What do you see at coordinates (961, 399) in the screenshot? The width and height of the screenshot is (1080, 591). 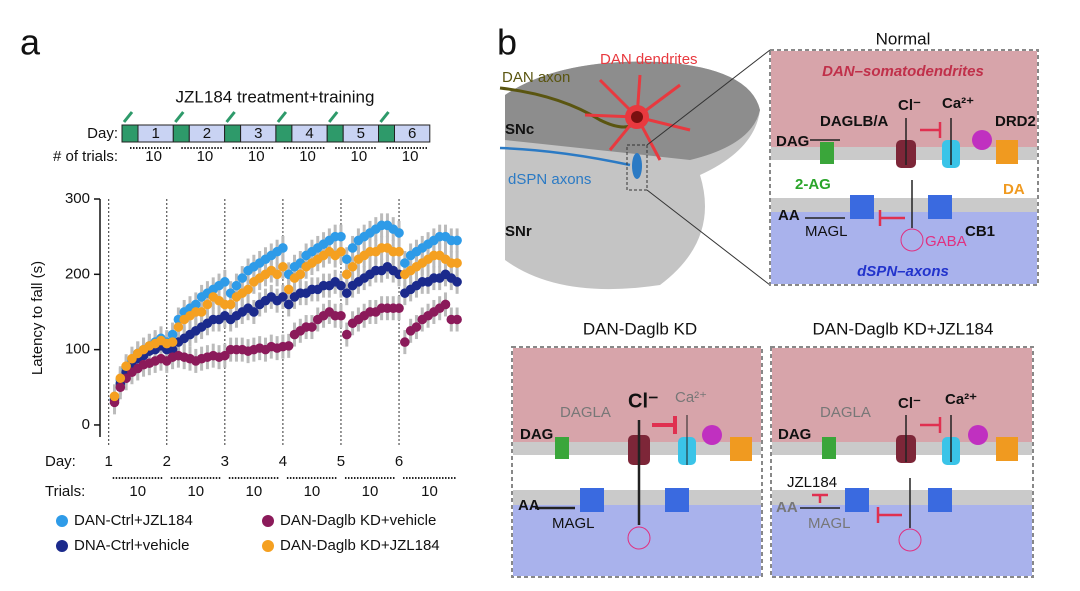 I see `label: Ca²⁺` at bounding box center [961, 399].